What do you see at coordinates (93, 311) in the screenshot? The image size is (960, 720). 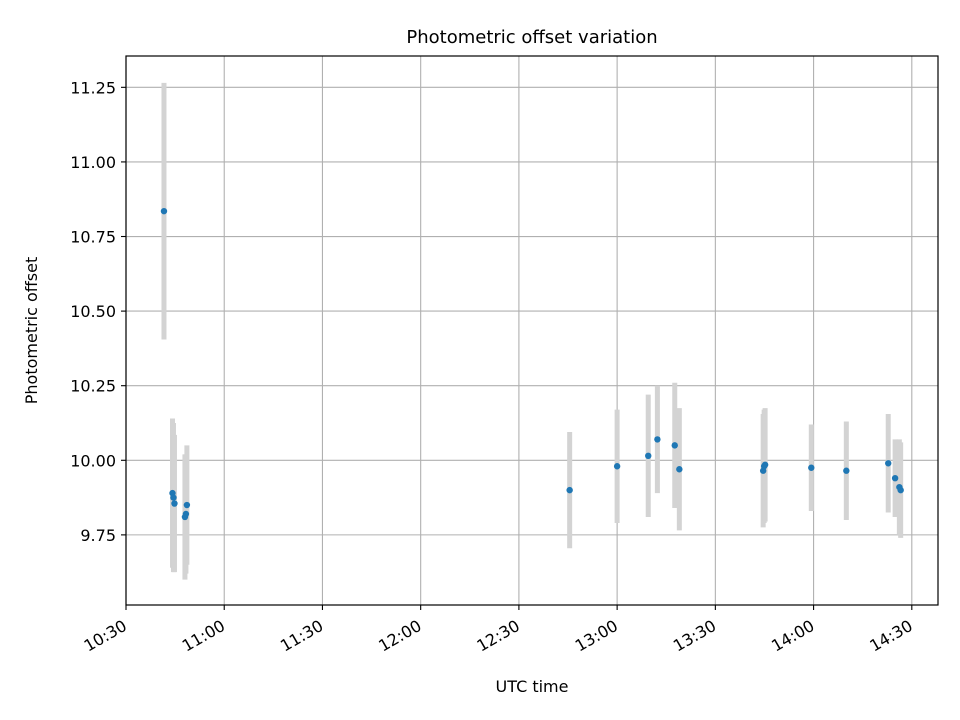 I see `y-tick-label: 10.50` at bounding box center [93, 311].